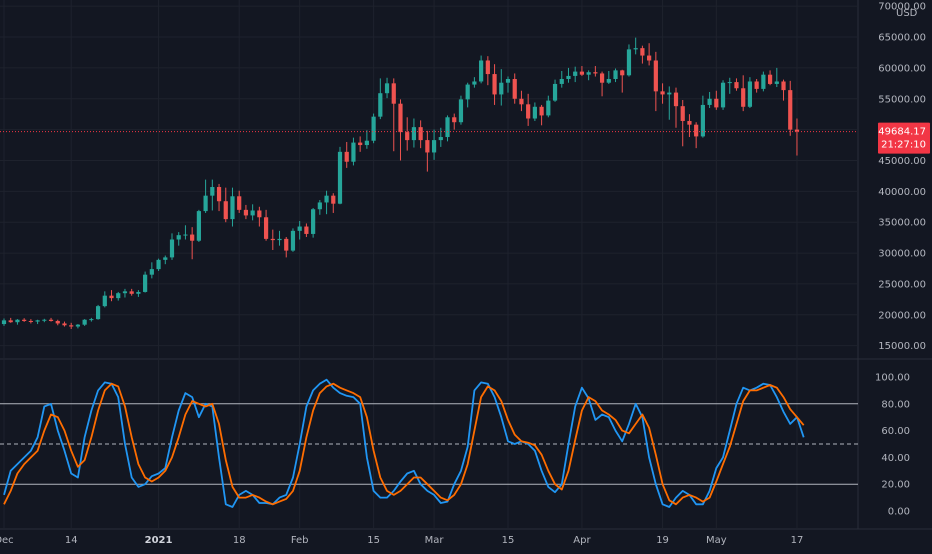 The image size is (932, 554). Describe the element at coordinates (508, 540) in the screenshot. I see `time-tick-label: 15` at that location.